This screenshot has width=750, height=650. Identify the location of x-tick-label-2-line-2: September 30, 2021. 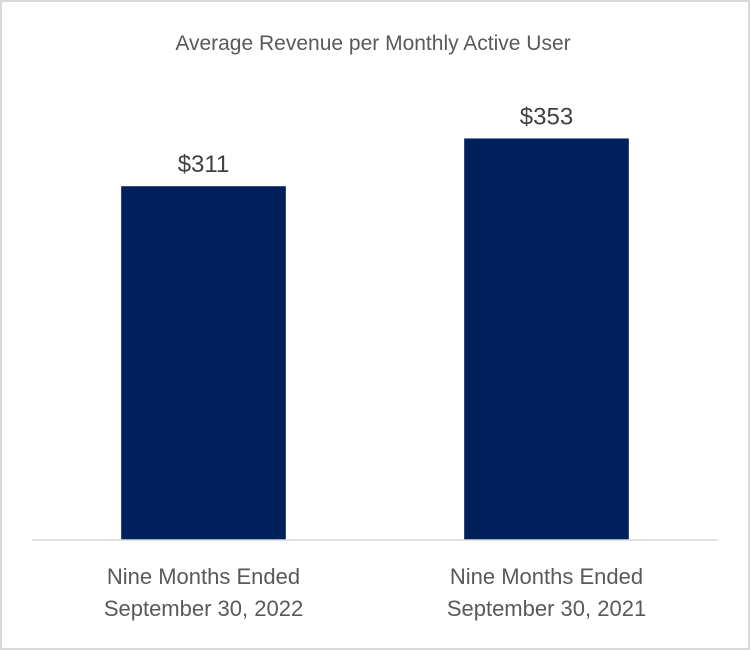
(546, 608).